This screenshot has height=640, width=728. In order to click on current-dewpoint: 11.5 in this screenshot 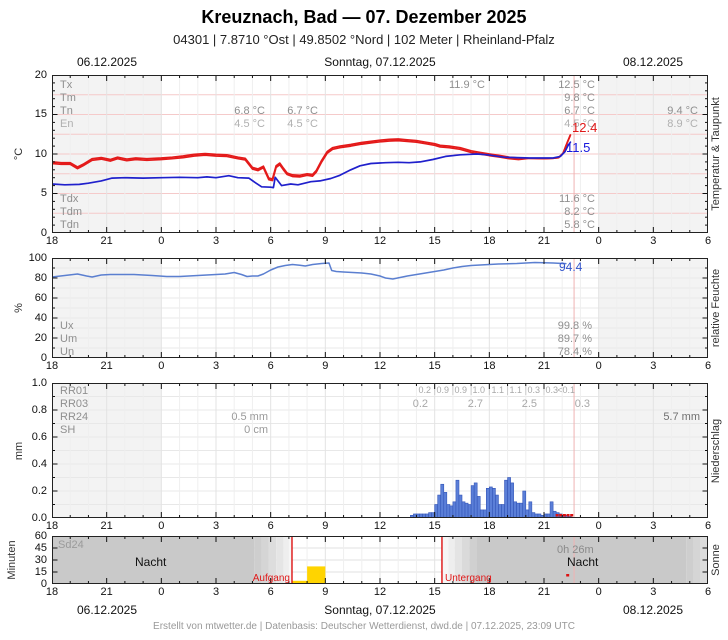, I will do `click(578, 147)`.